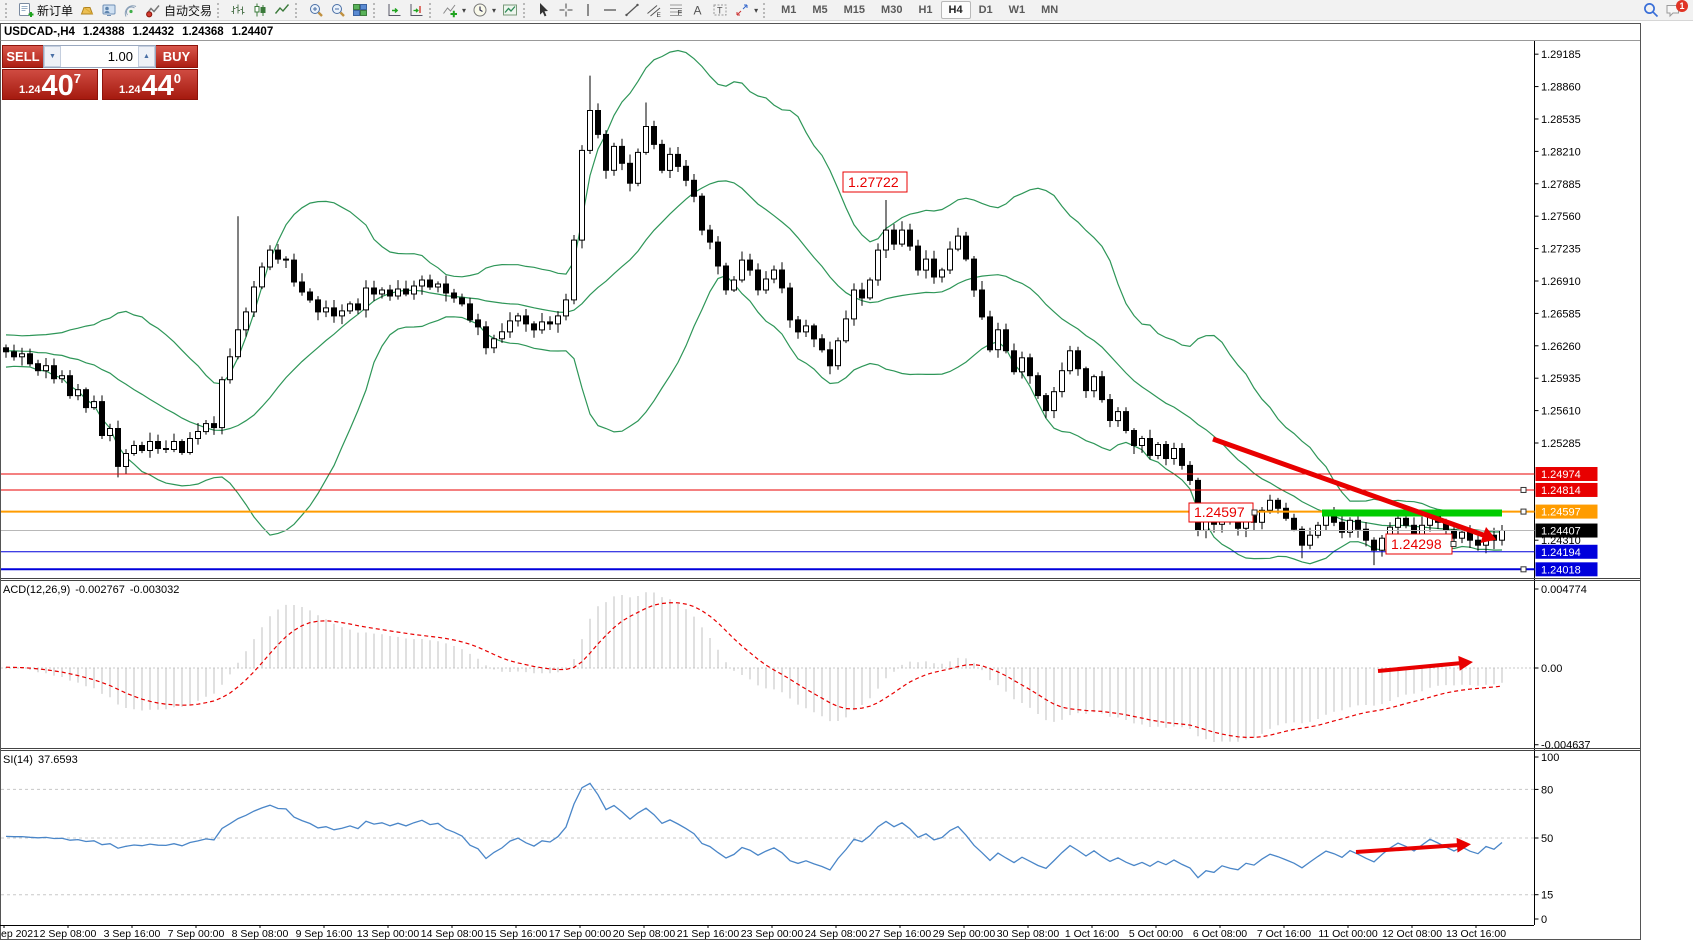 Image resolution: width=1693 pixels, height=942 pixels. What do you see at coordinates (892, 10) in the screenshot?
I see `timeframe-m30: M30` at bounding box center [892, 10].